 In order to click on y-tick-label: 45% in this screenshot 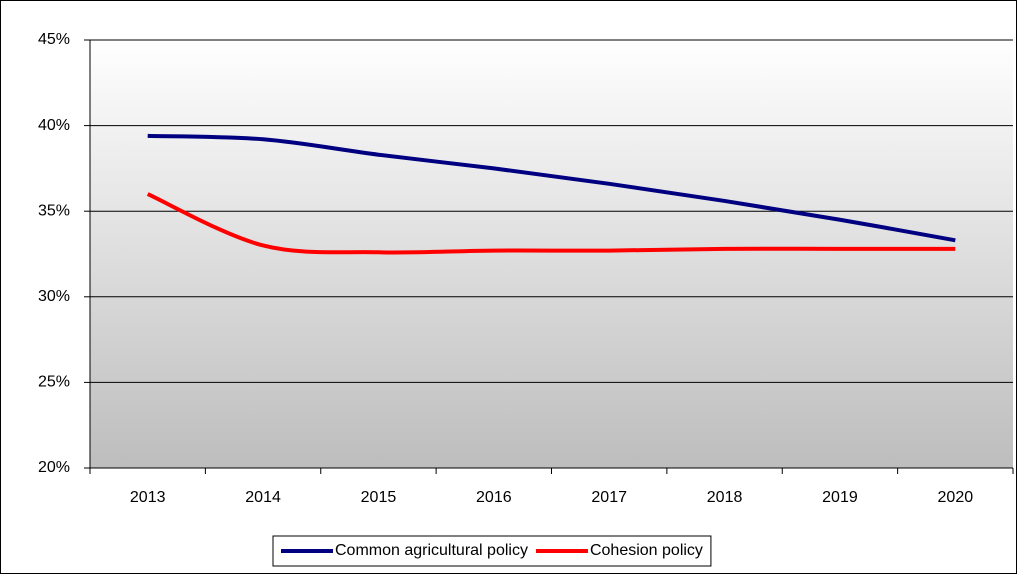, I will do `click(54, 39)`.